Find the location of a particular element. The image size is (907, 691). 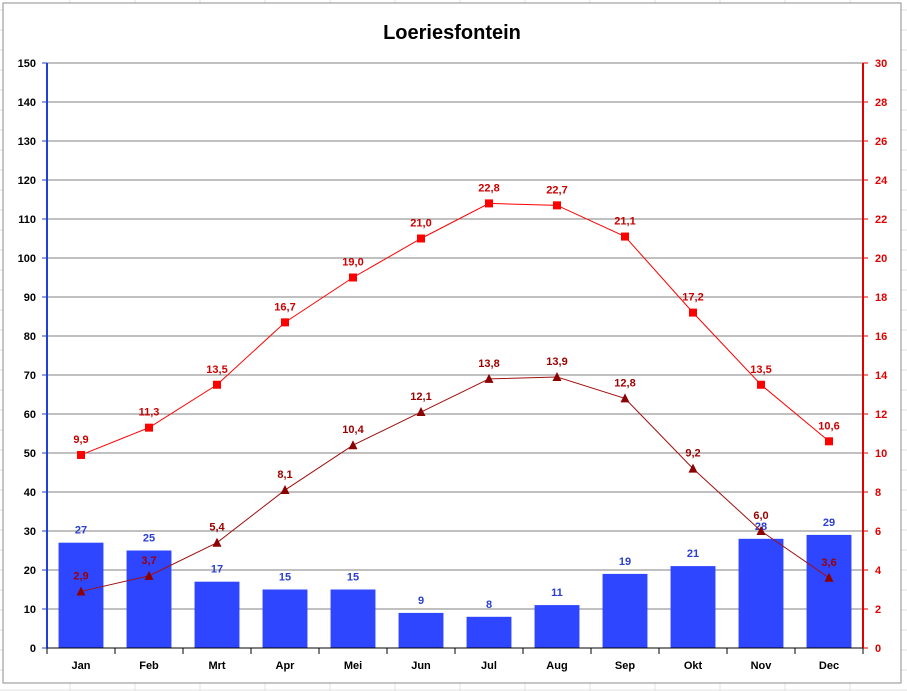

right-tick-label: 20 is located at coordinates (881, 259).